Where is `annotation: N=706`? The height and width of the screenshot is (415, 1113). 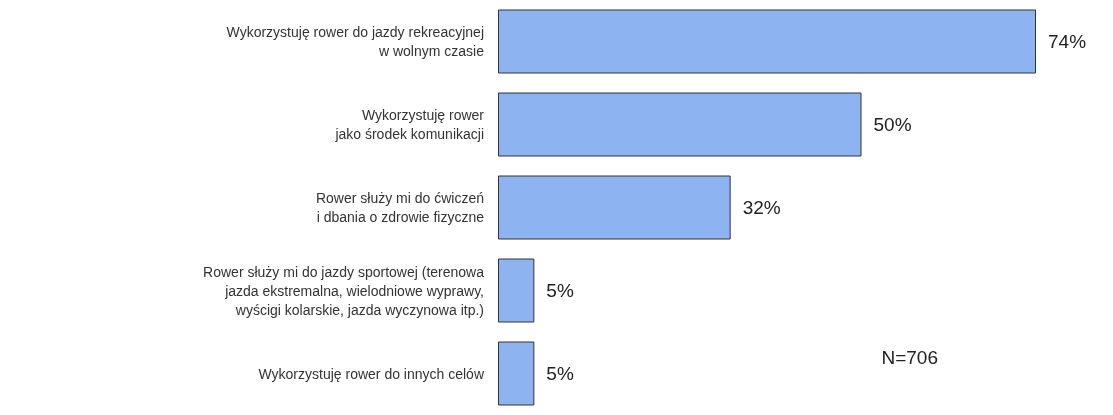
annotation: N=706 is located at coordinates (910, 357).